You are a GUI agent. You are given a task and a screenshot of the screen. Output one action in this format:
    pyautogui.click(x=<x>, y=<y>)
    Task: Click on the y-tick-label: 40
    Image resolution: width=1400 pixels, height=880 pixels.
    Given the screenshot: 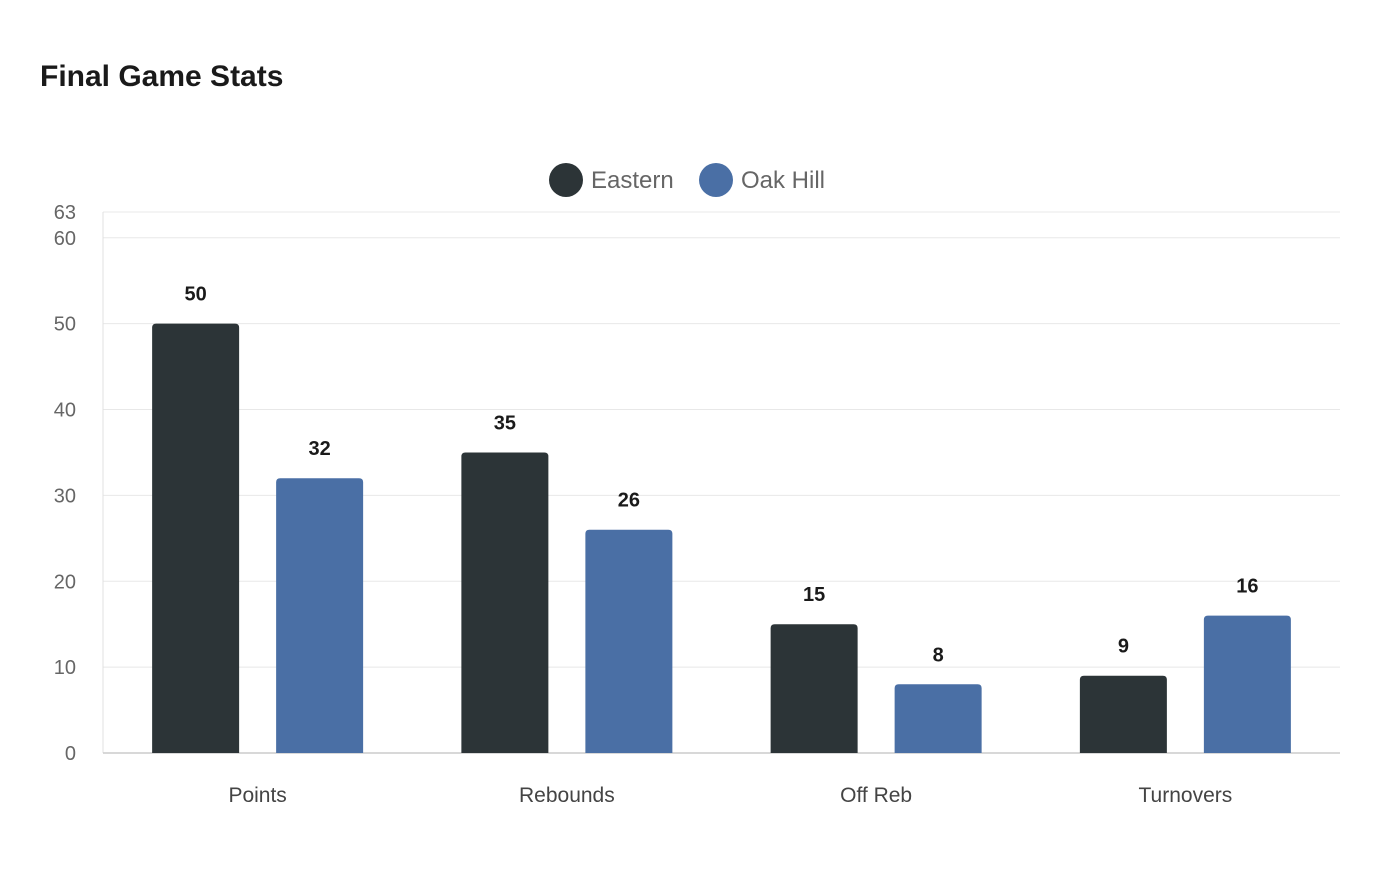 What is the action you would take?
    pyautogui.click(x=65, y=411)
    